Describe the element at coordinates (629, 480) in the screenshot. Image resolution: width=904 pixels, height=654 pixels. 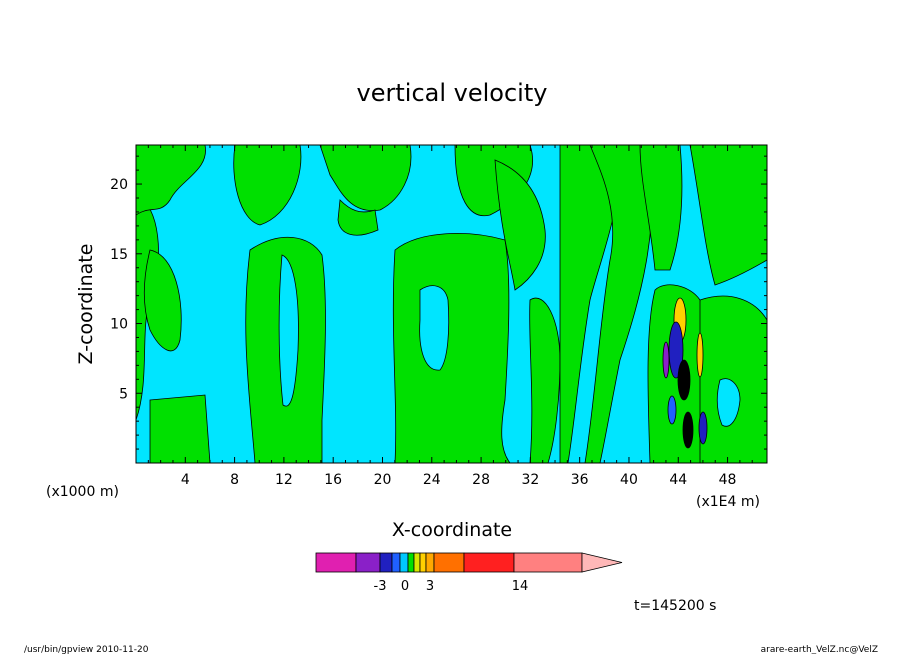
I see `x-tick-label: 40` at that location.